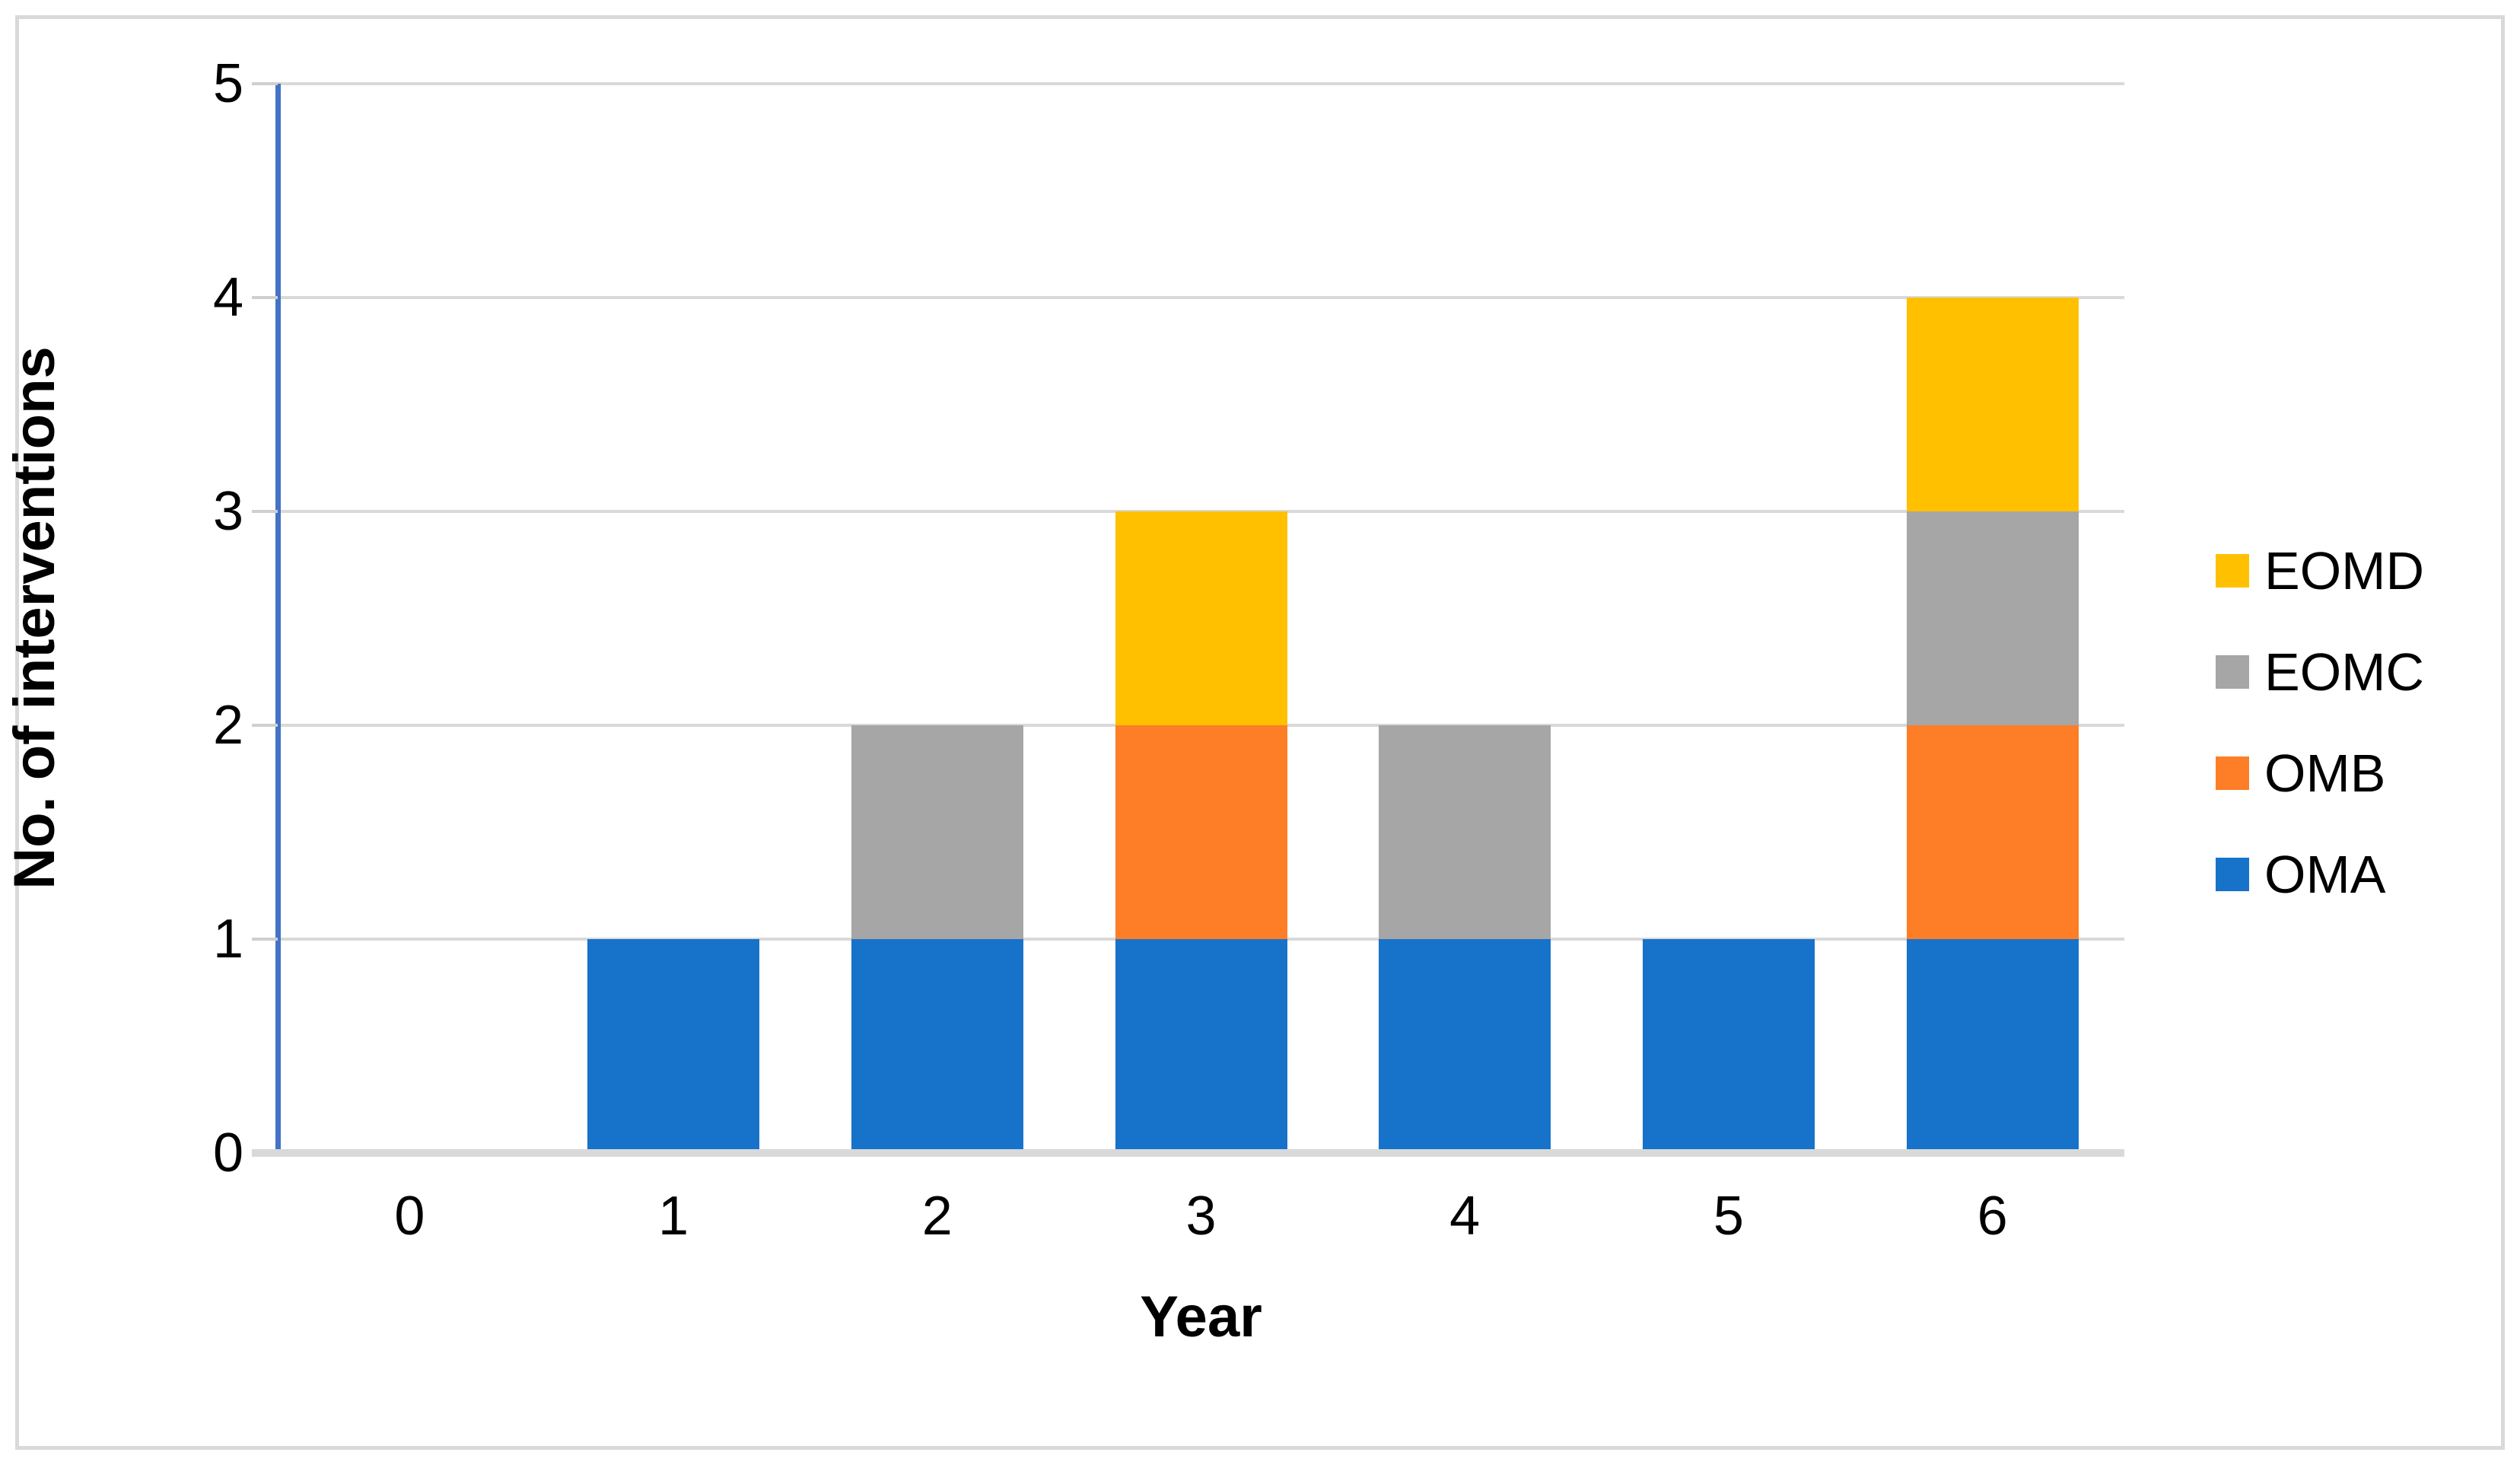 The height and width of the screenshot is (1465, 2520). Describe the element at coordinates (228, 939) in the screenshot. I see `y-tick-label: 1` at that location.